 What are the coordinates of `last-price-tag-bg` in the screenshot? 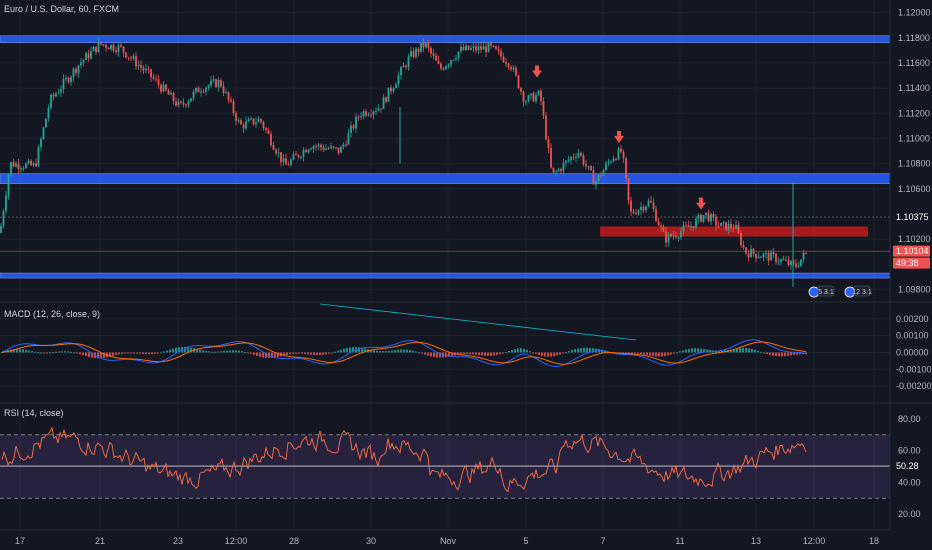 It's located at (911, 251).